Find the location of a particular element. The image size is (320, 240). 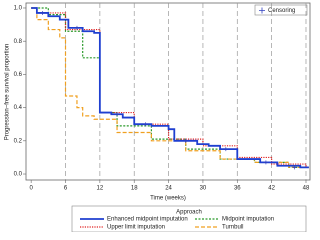

x-tick-label: 12 is located at coordinates (100, 189).